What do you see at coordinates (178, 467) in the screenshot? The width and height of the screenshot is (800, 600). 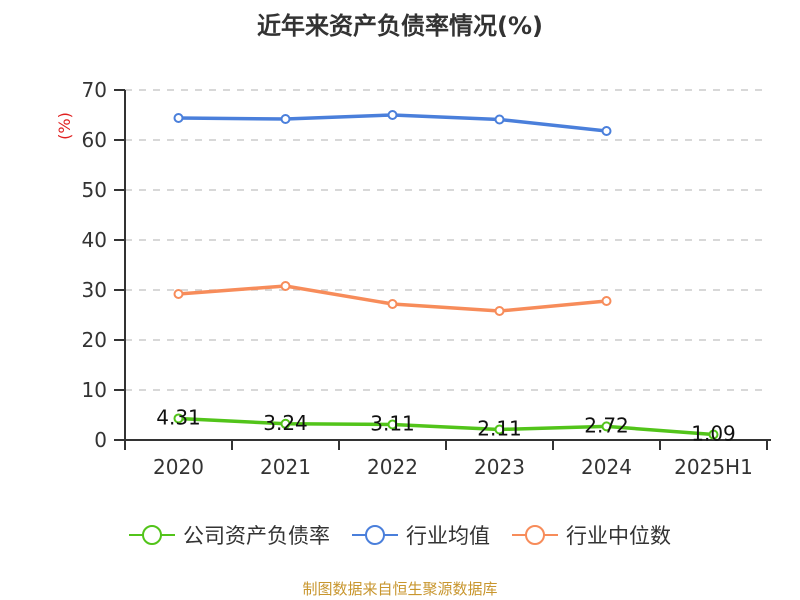 I see `x-tick-label: 2020` at bounding box center [178, 467].